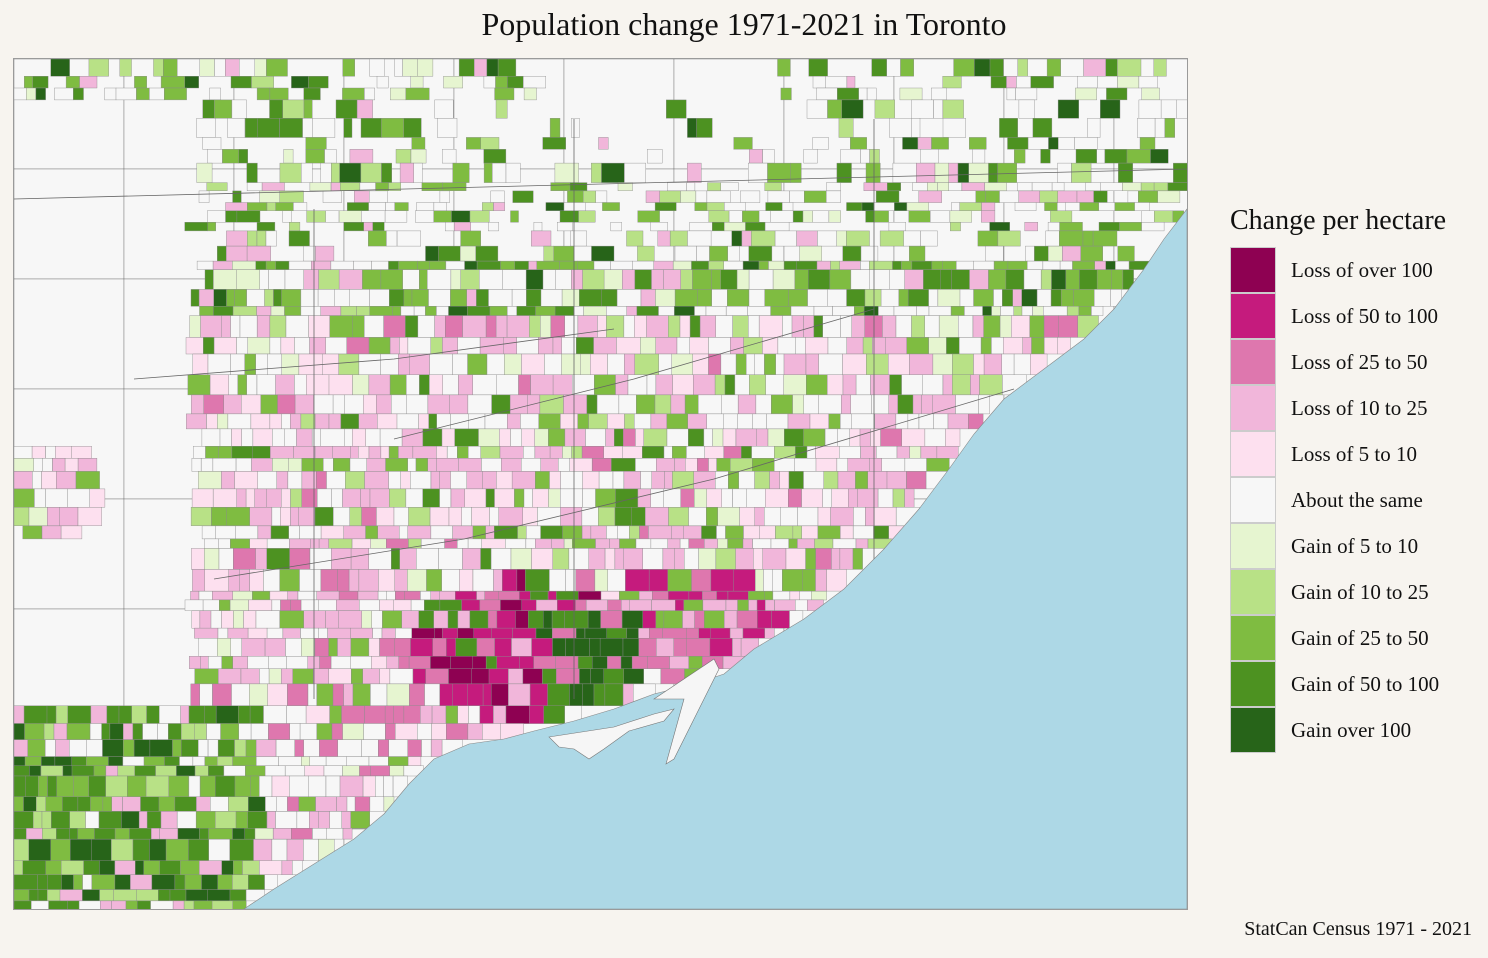  What do you see at coordinates (1360, 591) in the screenshot?
I see `legend-label: Gain of 10 to 25` at bounding box center [1360, 591].